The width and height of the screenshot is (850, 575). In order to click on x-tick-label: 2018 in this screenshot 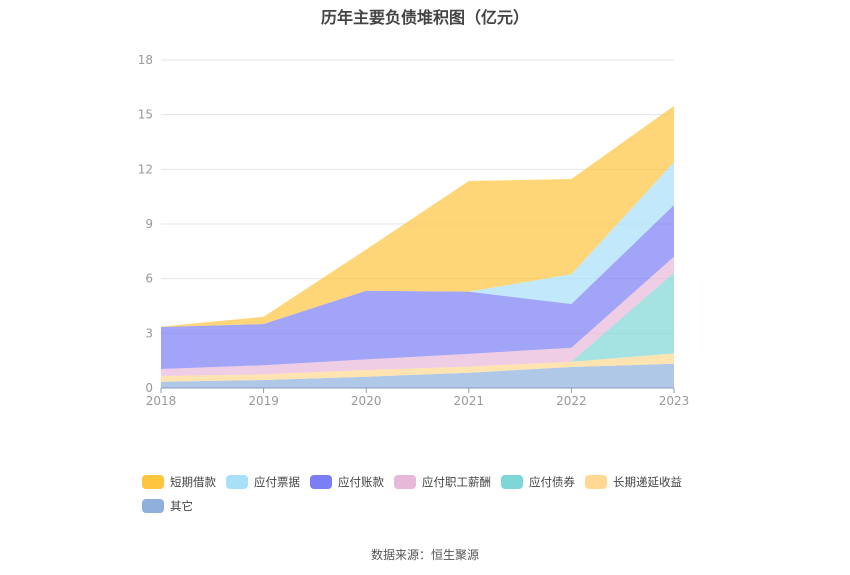, I will do `click(161, 401)`.